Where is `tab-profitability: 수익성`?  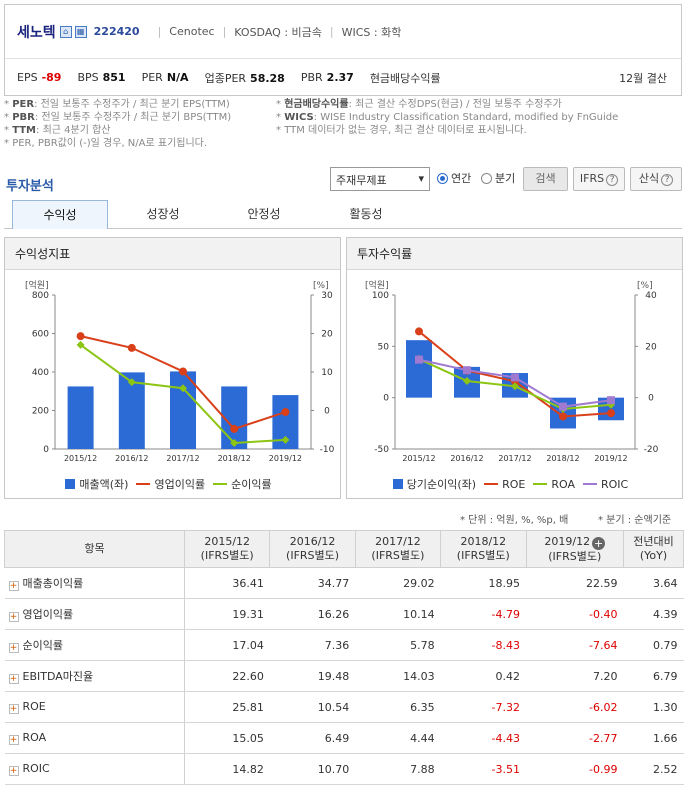
tab-profitability: 수익성 is located at coordinates (60, 214).